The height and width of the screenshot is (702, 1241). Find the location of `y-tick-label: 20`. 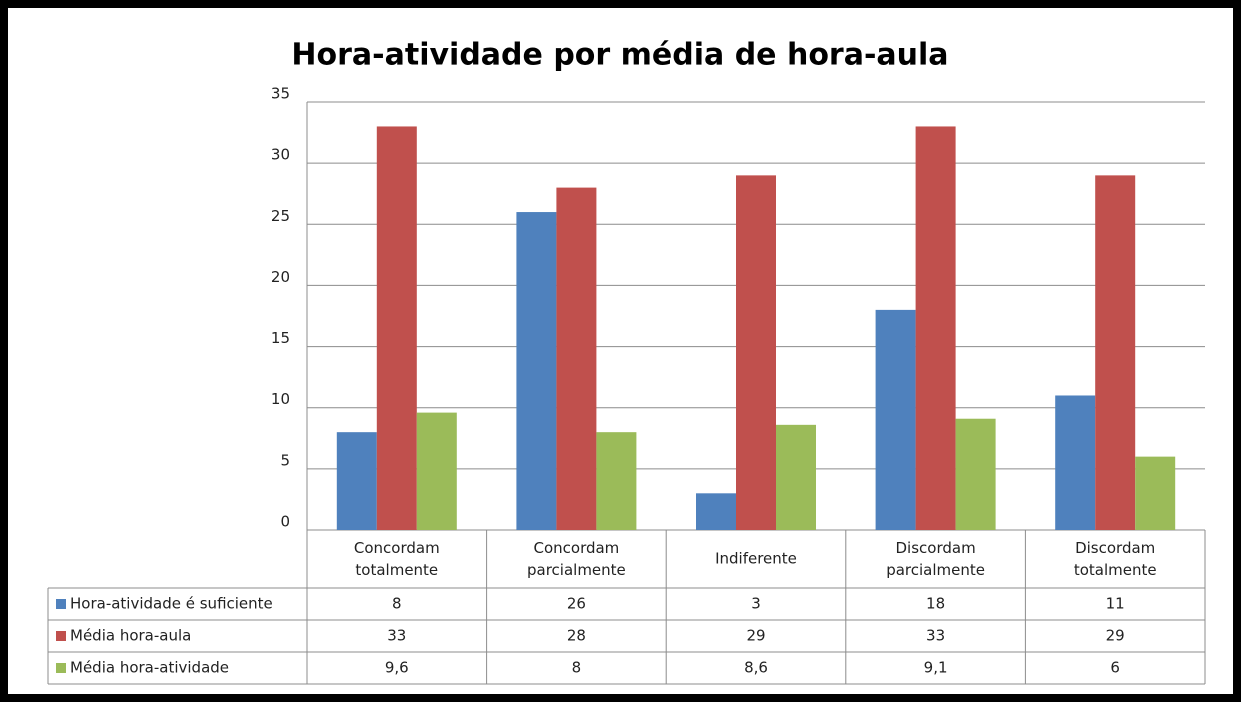

y-tick-label: 20 is located at coordinates (280, 277).